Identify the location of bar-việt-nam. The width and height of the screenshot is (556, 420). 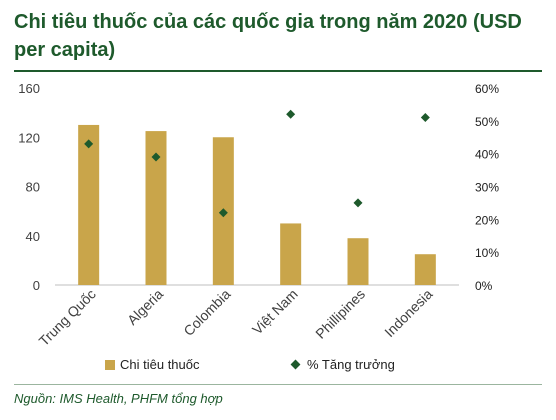
(291, 254).